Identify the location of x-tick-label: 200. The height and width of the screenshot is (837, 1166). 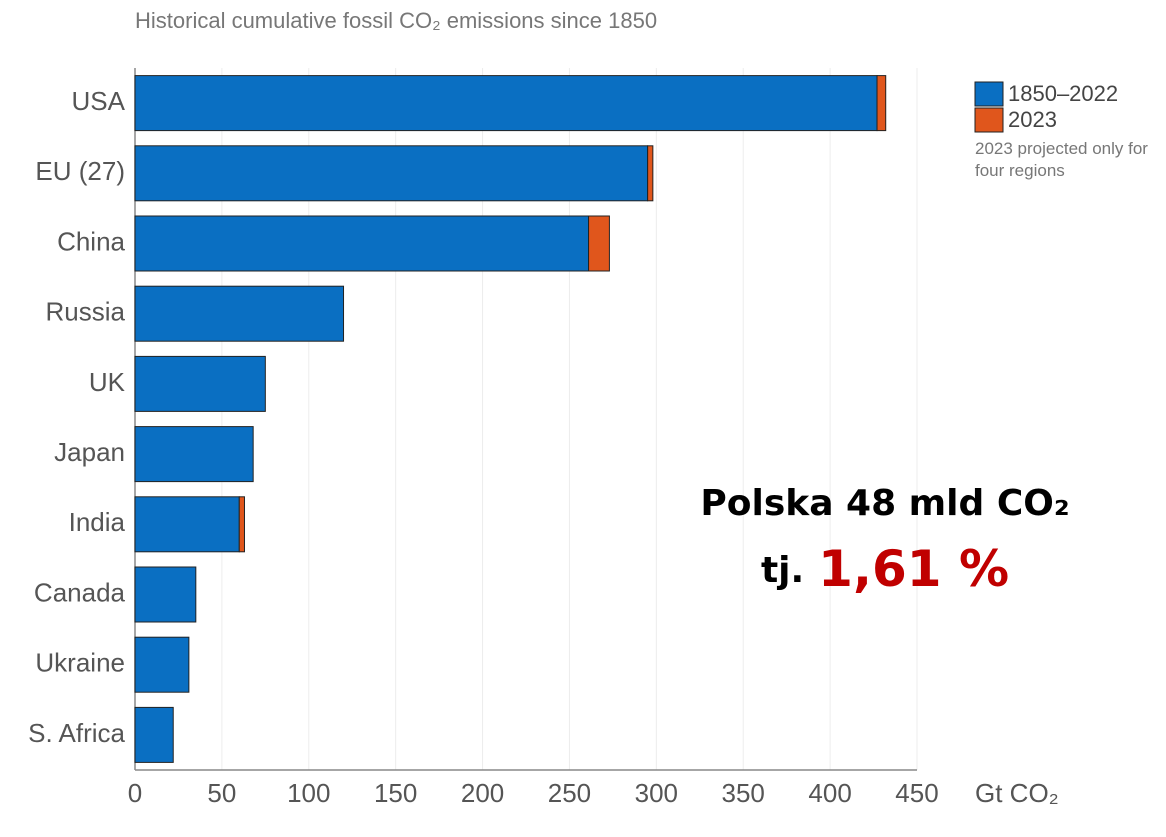
(482, 793).